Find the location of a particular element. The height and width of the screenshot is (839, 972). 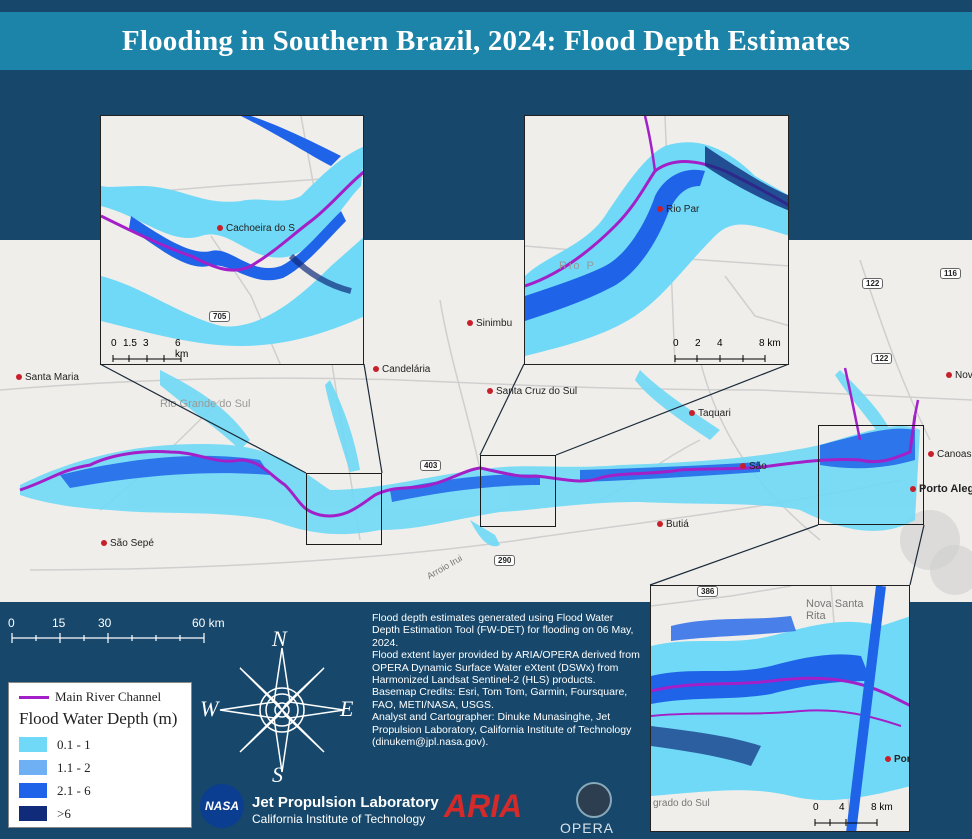

place-canoas: Canoas is located at coordinates (949, 454).